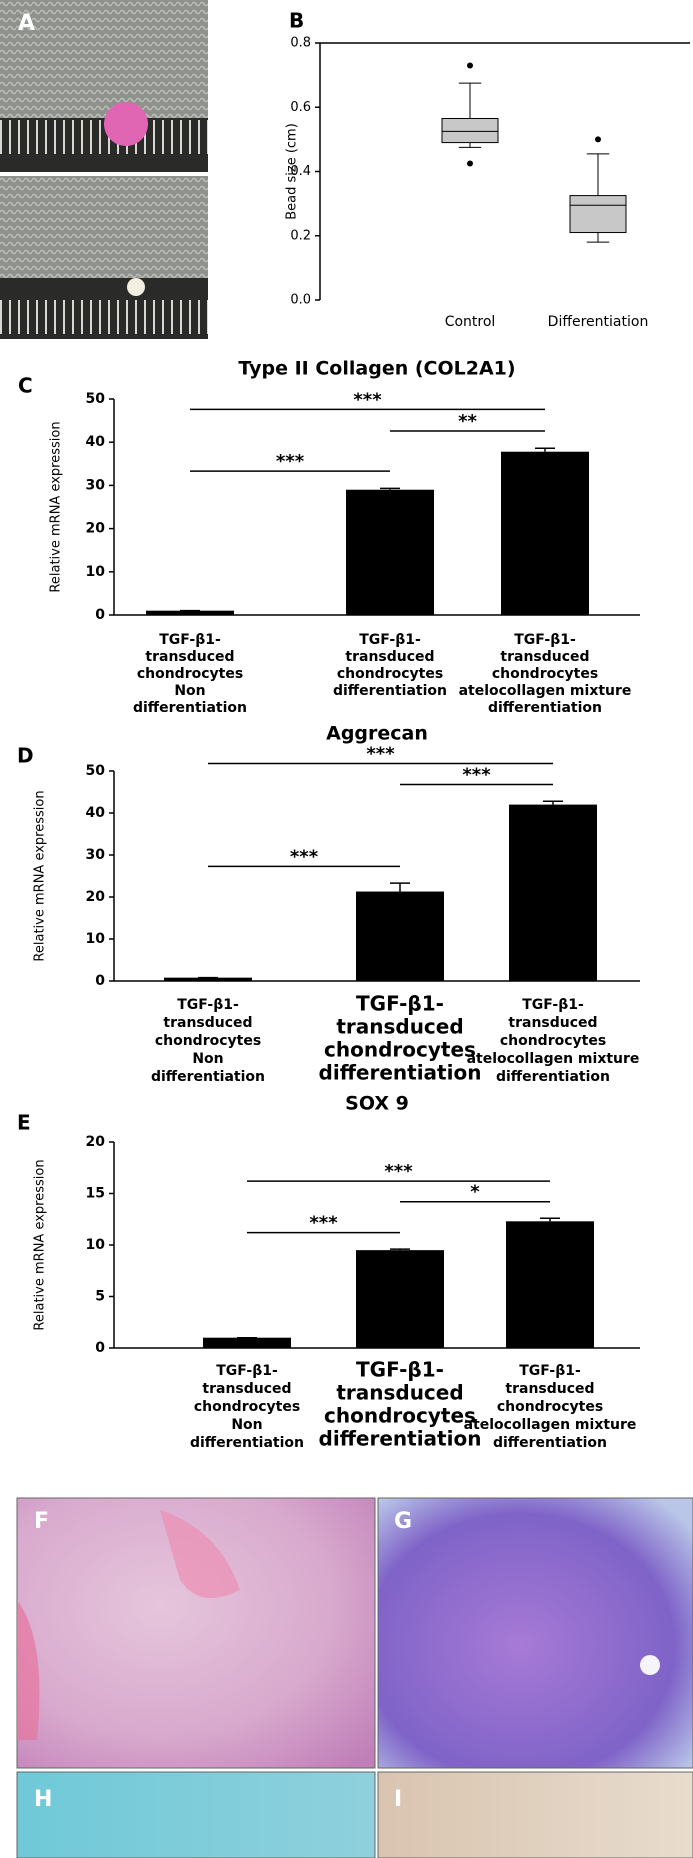 This screenshot has width=693, height=1858. I want to click on chart-title: Aggrecan, so click(377, 734).